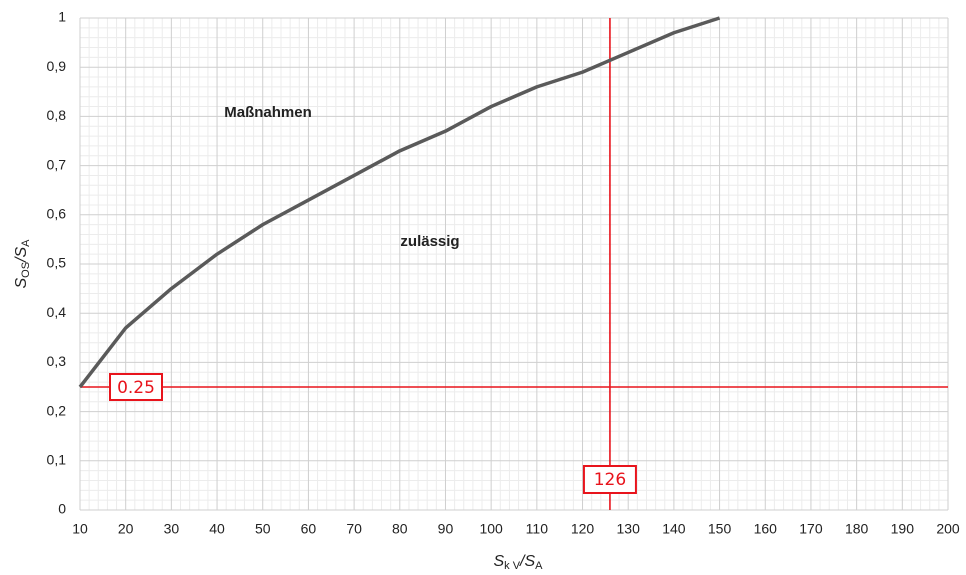 Image resolution: width=966 pixels, height=575 pixels. I want to click on y-tick-label: 0,9, so click(57, 66).